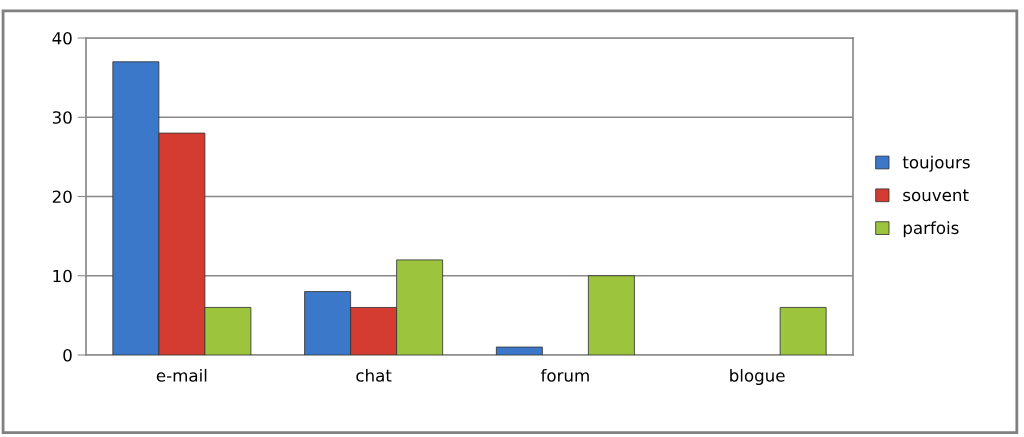 The height and width of the screenshot is (437, 1024). What do you see at coordinates (181, 375) in the screenshot?
I see `x-tick-label: e-mail` at bounding box center [181, 375].